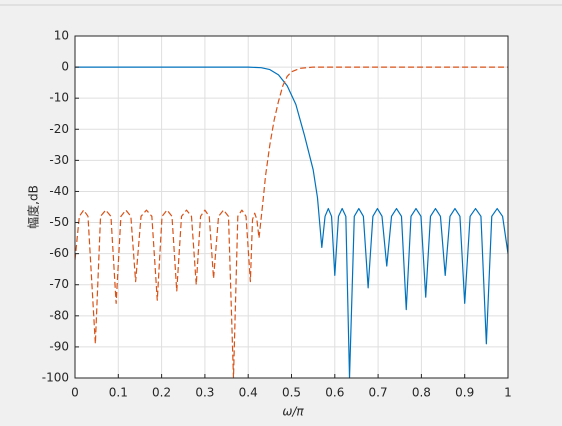  What do you see at coordinates (59, 346) in the screenshot?
I see `y-tick-label: -90` at bounding box center [59, 346].